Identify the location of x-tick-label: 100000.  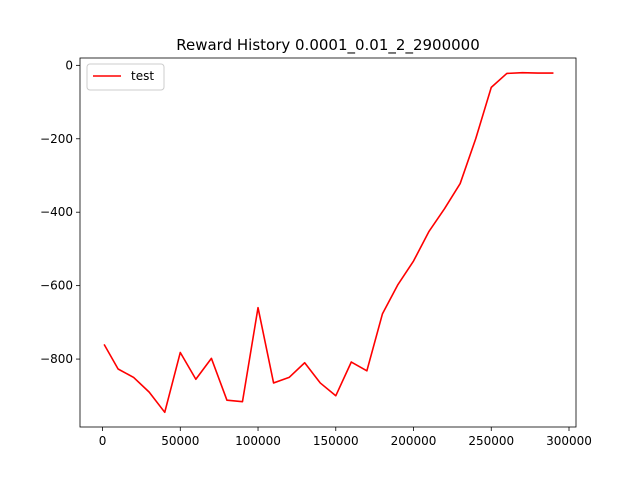
(258, 441).